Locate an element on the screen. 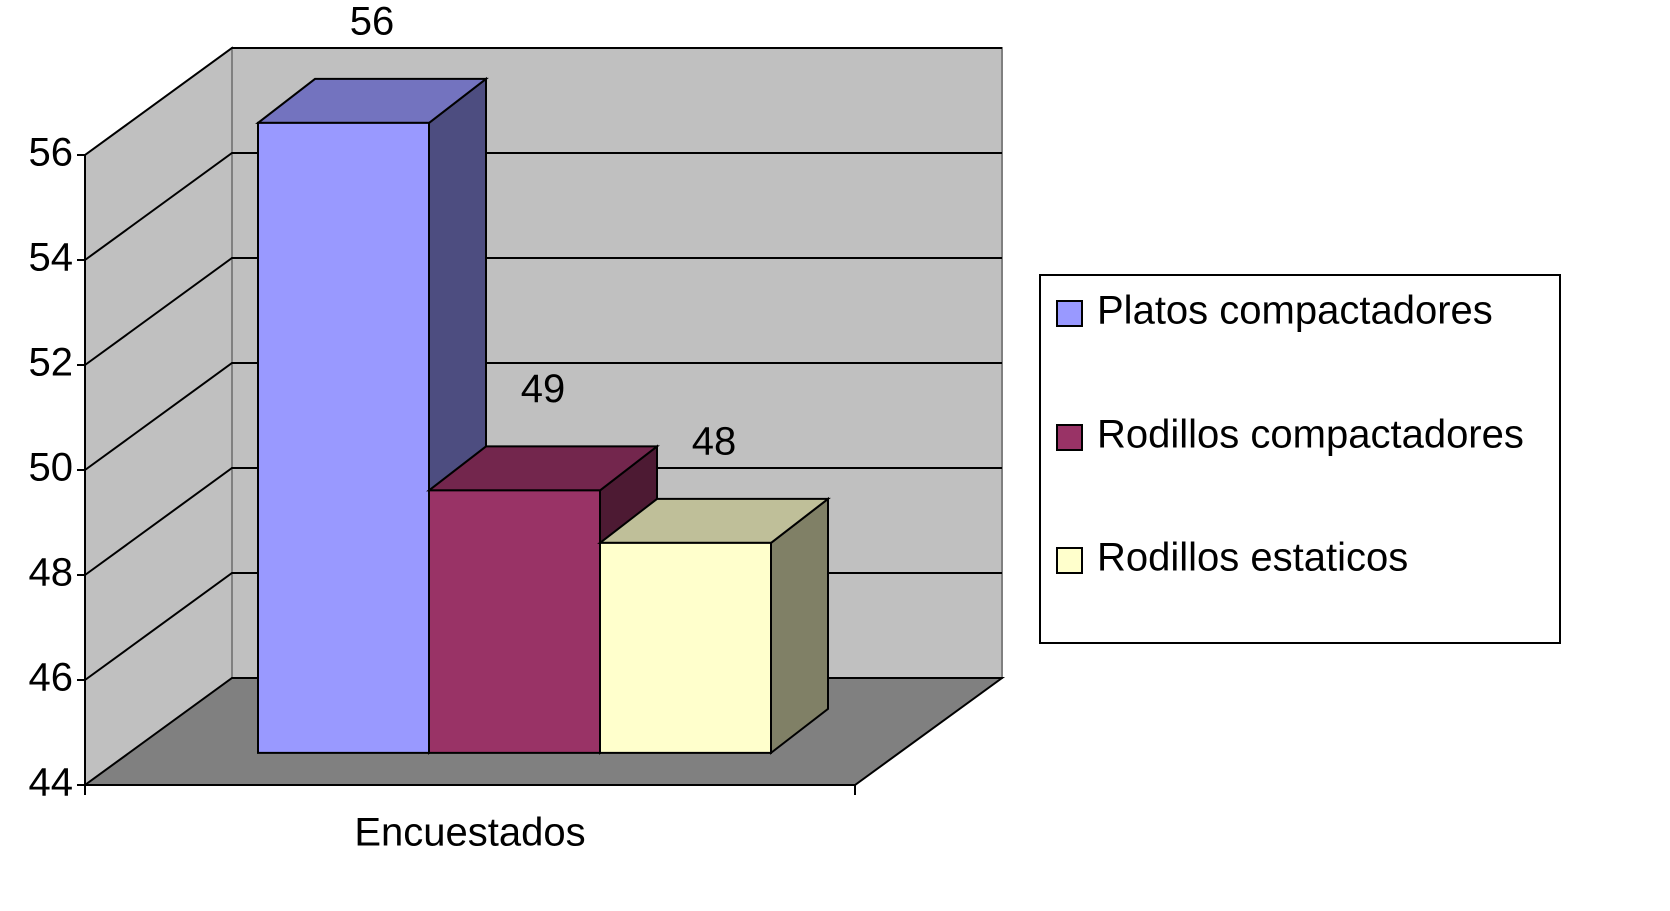  data-label: 49 is located at coordinates (543, 389).